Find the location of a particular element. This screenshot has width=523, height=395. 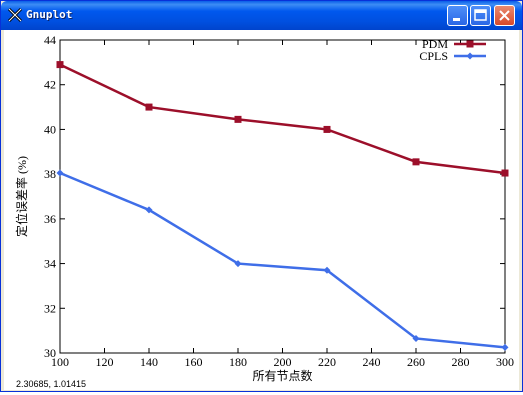

x-tick-label: 200 is located at coordinates (283, 362).